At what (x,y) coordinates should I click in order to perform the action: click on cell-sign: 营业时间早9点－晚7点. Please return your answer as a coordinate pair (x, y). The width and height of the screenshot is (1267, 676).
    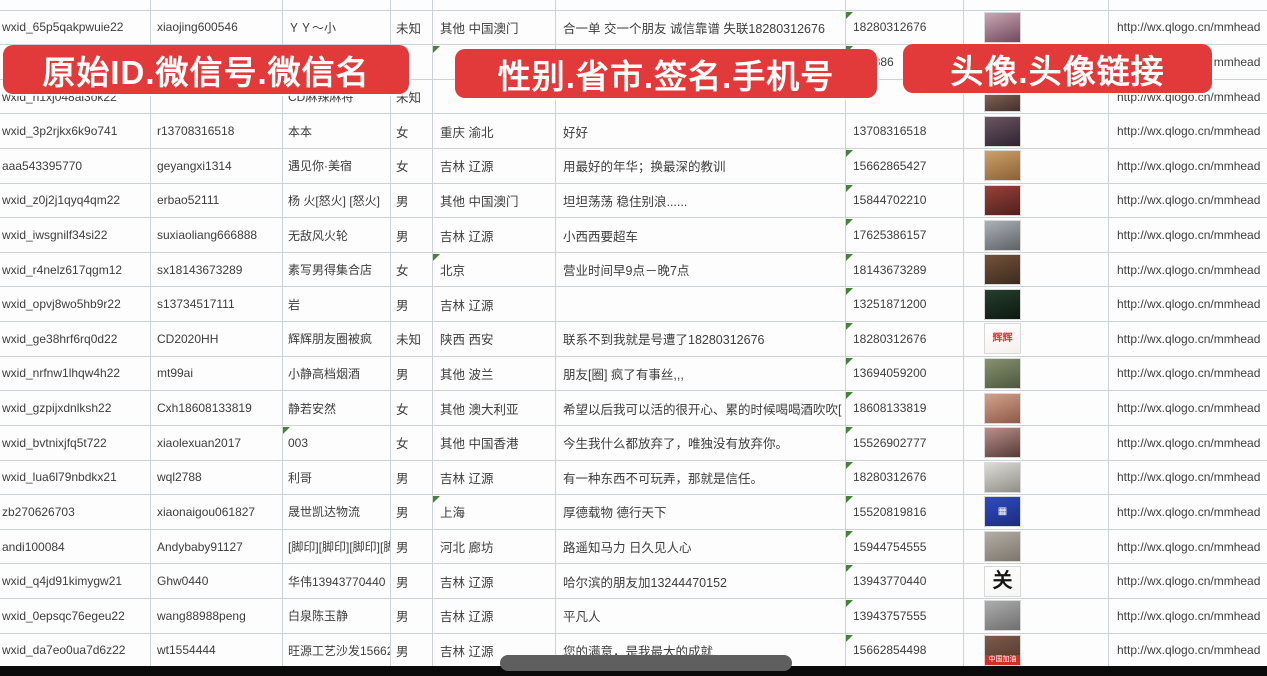
    Looking at the image, I should click on (700, 270).